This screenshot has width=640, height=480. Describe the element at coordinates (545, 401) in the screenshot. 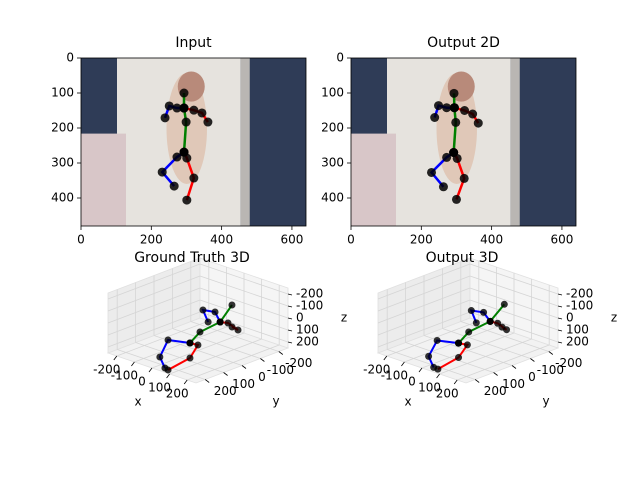

I see `y-axis-label: y` at that location.